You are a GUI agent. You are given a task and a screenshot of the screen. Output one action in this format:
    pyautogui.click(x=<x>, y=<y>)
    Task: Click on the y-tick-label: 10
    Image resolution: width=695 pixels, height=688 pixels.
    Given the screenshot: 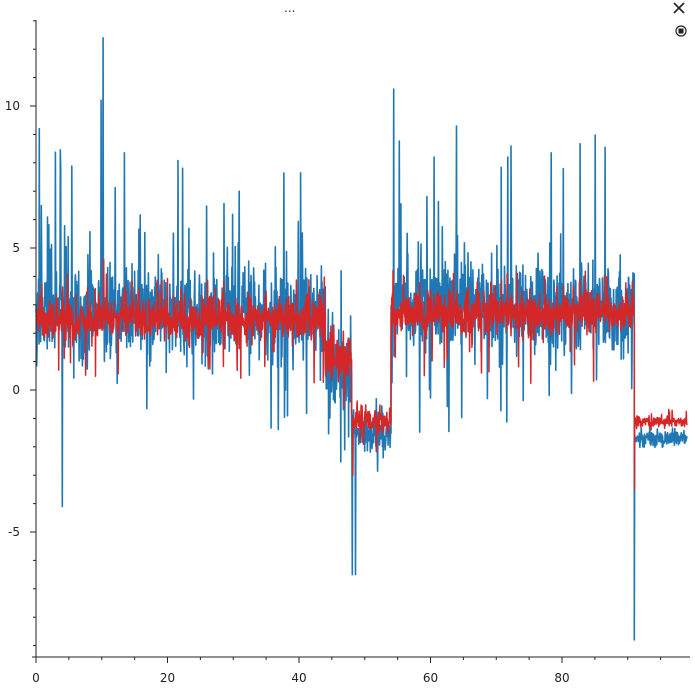 What is the action you would take?
    pyautogui.click(x=12, y=106)
    